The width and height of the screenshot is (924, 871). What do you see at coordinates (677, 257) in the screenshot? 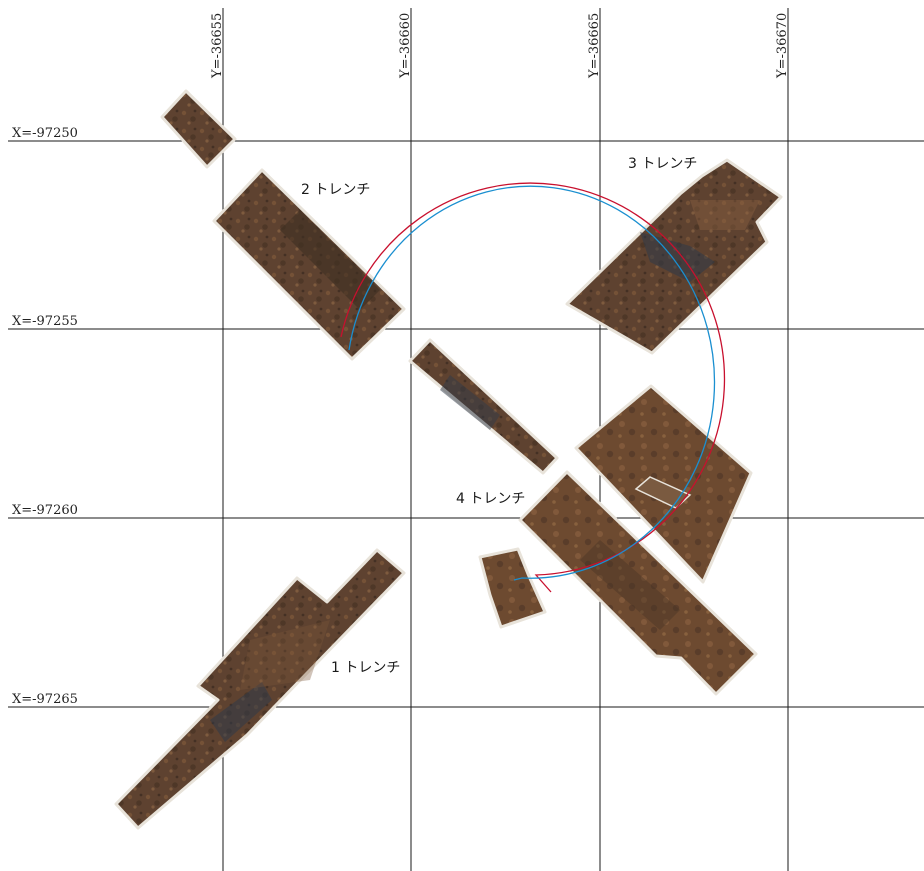
I see `trench-3-blue-patch` at bounding box center [677, 257].